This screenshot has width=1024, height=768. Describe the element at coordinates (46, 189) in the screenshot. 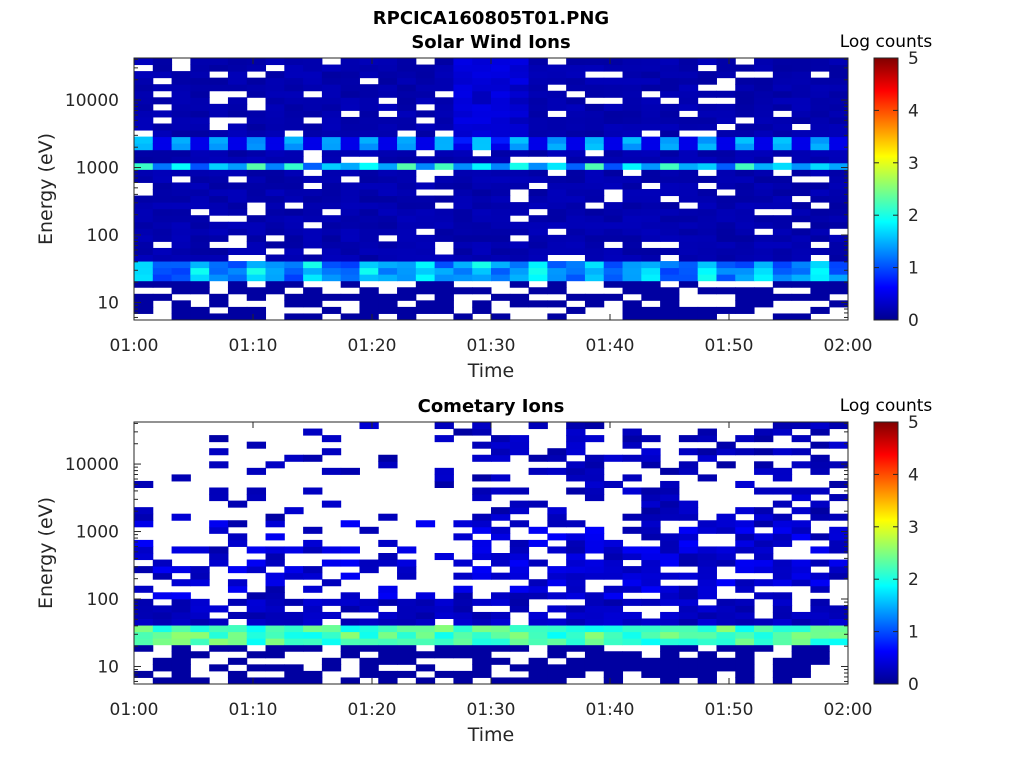

I see `y-axis-label: Energy (eV)` at that location.